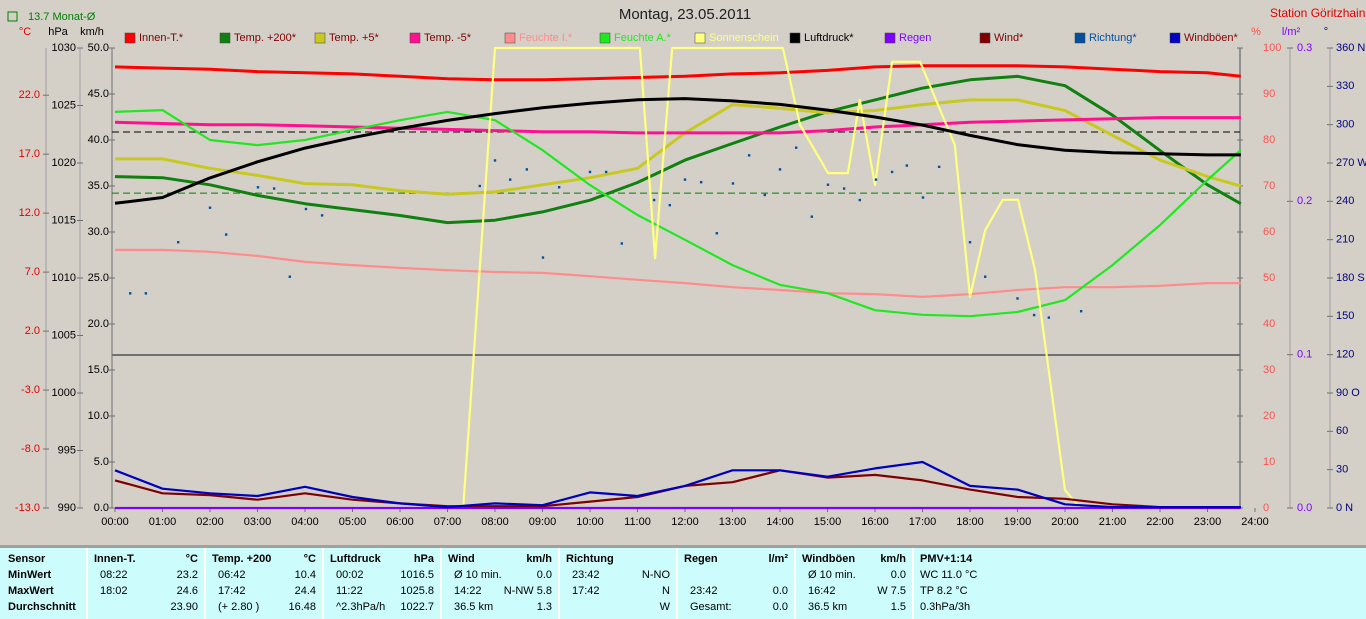 Image resolution: width=1366 pixels, height=619 pixels. Describe the element at coordinates (29, 95) in the screenshot. I see `y-tick-label: 22.0` at that location.